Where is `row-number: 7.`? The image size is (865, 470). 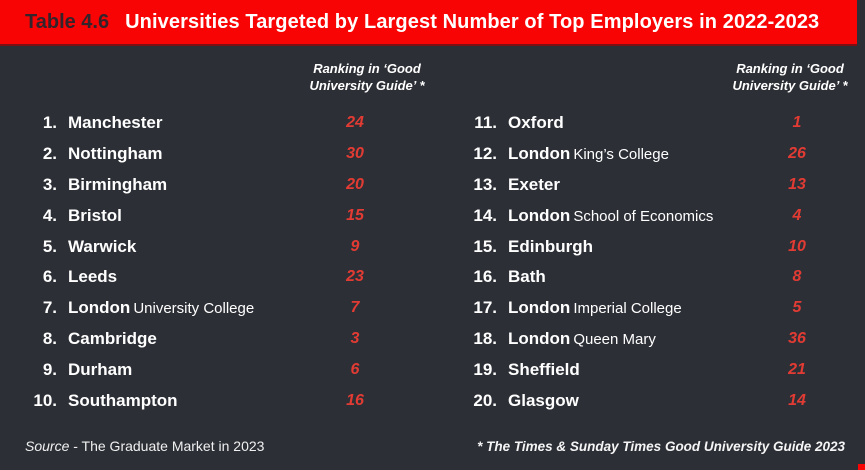 row-number: 7. is located at coordinates (49, 308).